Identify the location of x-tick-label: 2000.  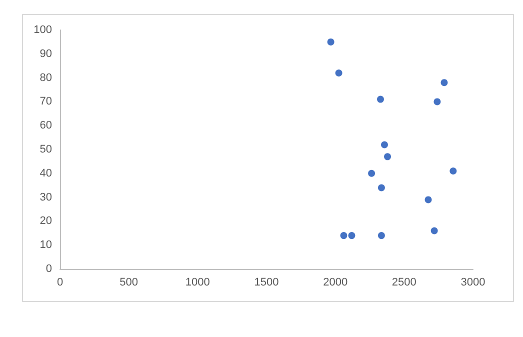
(335, 282).